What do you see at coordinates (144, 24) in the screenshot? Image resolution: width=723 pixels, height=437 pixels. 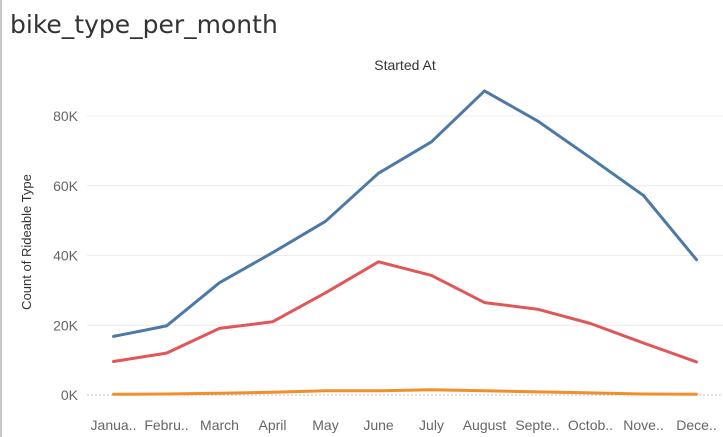 I see `sheet-title: bike_type_per_month` at bounding box center [144, 24].